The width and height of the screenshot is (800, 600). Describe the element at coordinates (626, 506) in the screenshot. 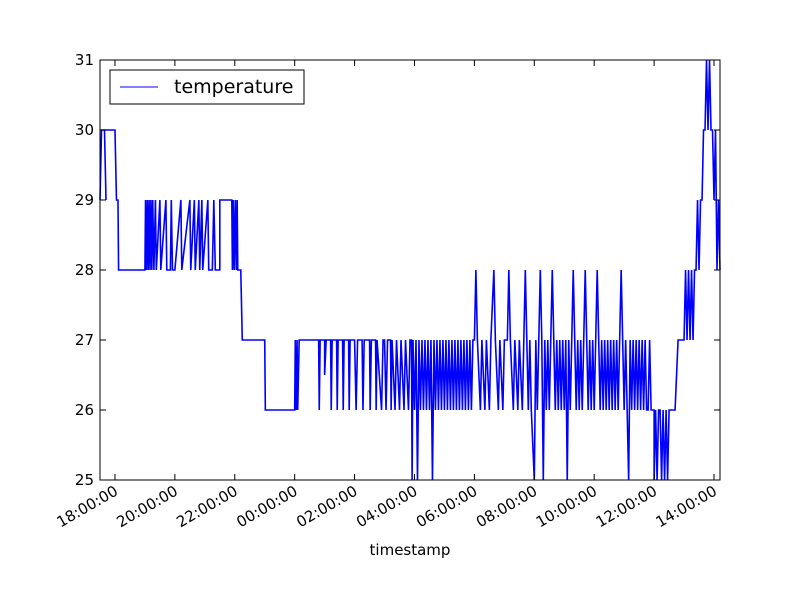

I see `x-tick-label: 12:00:00` at that location.